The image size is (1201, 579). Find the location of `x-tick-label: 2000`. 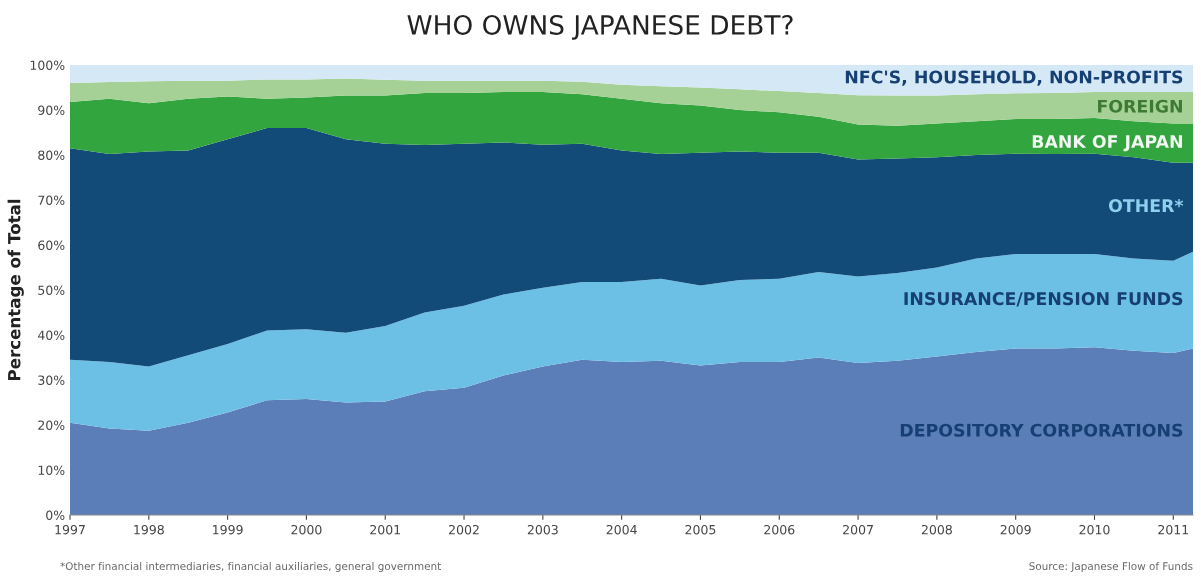

x-tick-label: 2000 is located at coordinates (306, 529).